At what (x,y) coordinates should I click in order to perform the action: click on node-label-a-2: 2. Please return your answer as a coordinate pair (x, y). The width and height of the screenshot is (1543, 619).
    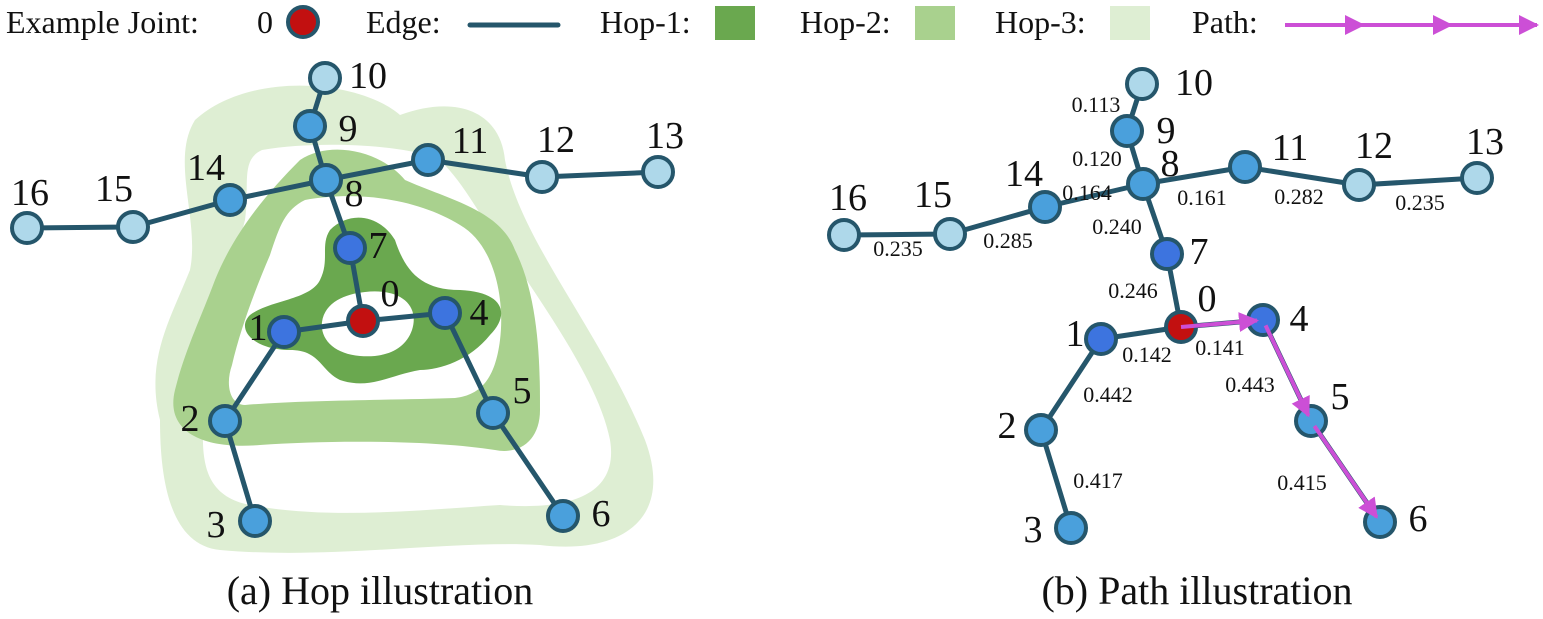
    Looking at the image, I should click on (190, 419).